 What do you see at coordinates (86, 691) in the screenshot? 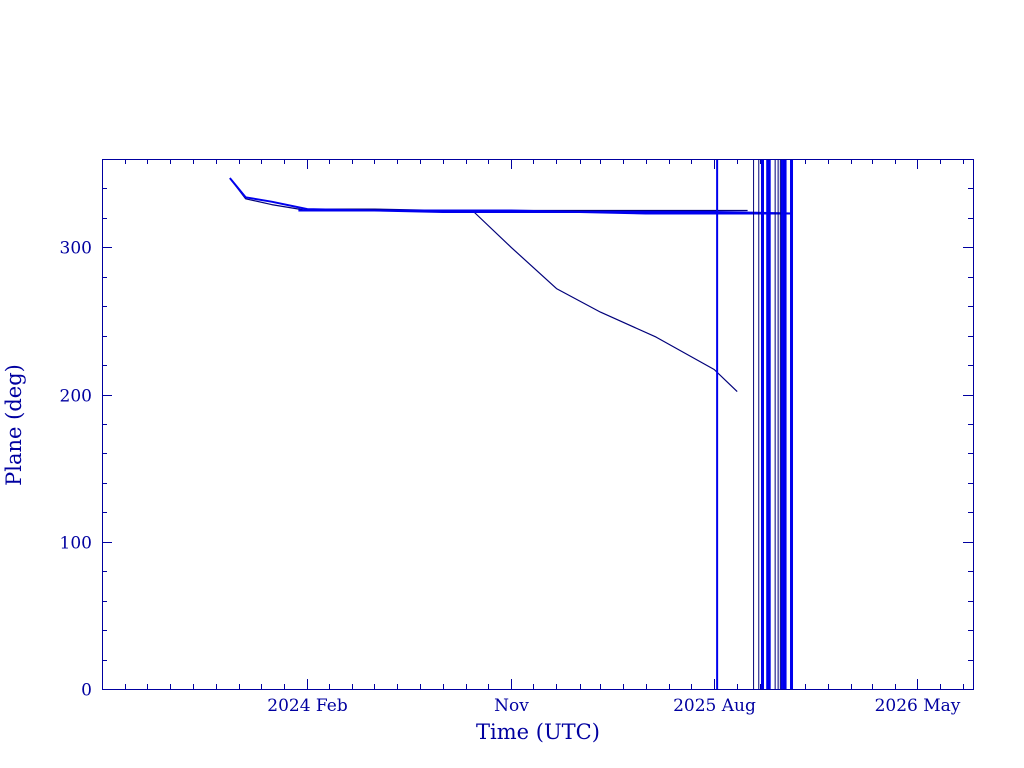
I see `y-tick-label: 0` at bounding box center [86, 691].